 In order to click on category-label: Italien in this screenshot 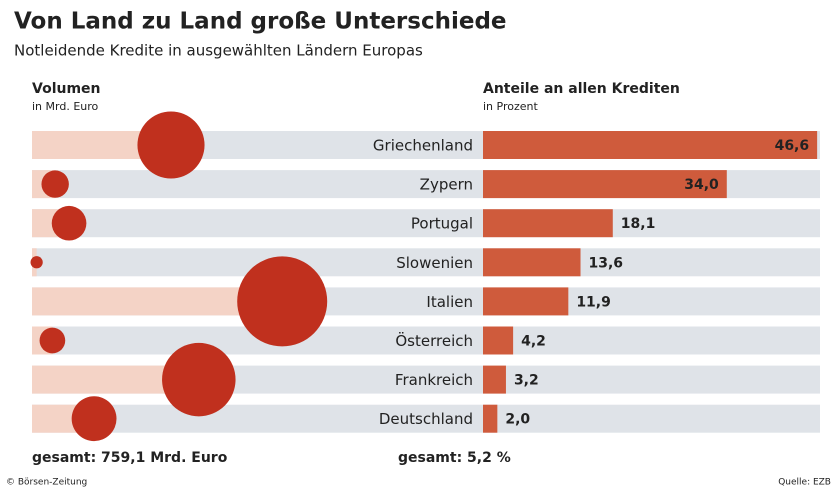, I will do `click(449, 302)`.